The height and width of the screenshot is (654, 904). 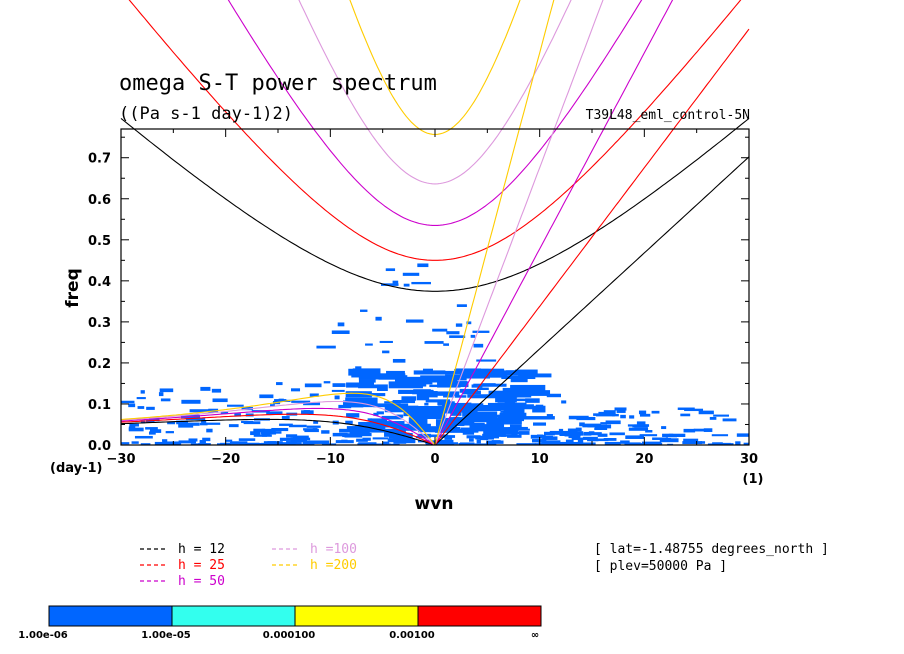 What do you see at coordinates (434, 504) in the screenshot?
I see `x-axis-label: wvn` at bounding box center [434, 504].